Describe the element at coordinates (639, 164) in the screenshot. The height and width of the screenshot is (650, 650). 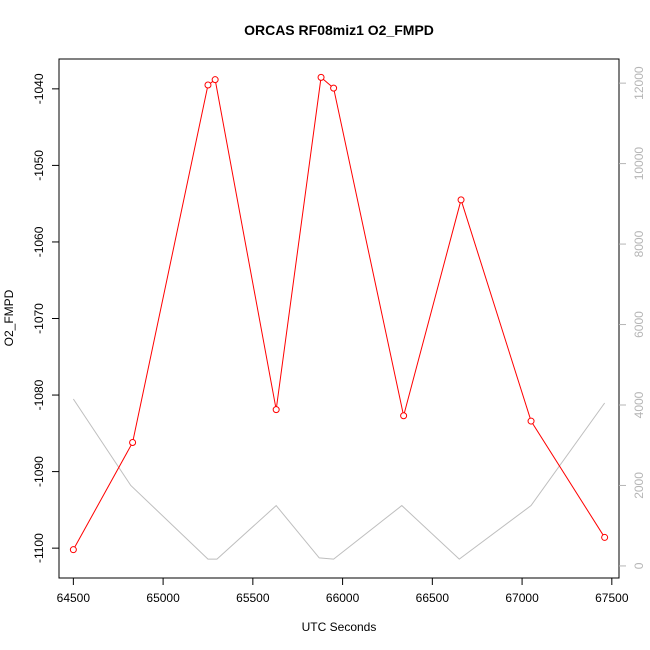
I see `y2-tick-label: 10000` at that location.